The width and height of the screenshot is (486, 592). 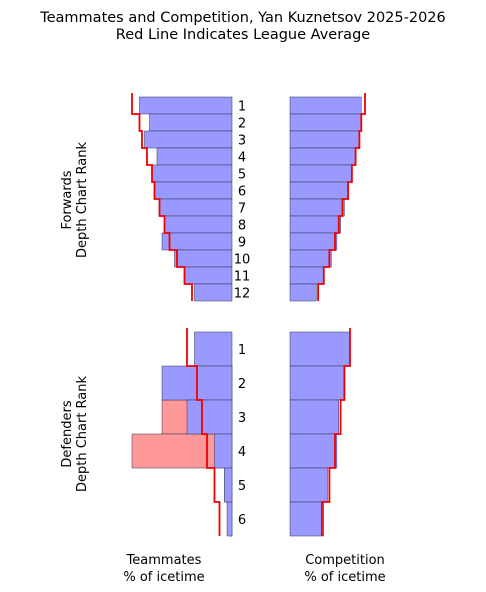 What do you see at coordinates (242, 452) in the screenshot?
I see `defenders-rank-label-4: 4` at bounding box center [242, 452].